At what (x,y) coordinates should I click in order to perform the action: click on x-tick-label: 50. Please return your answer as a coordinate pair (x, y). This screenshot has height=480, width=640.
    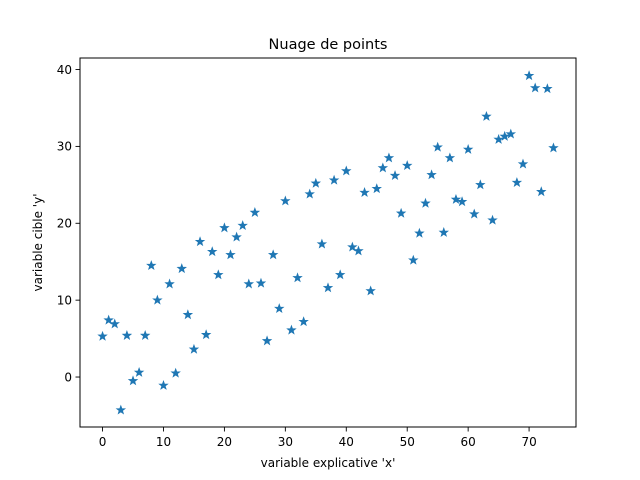
    Looking at the image, I should click on (407, 442).